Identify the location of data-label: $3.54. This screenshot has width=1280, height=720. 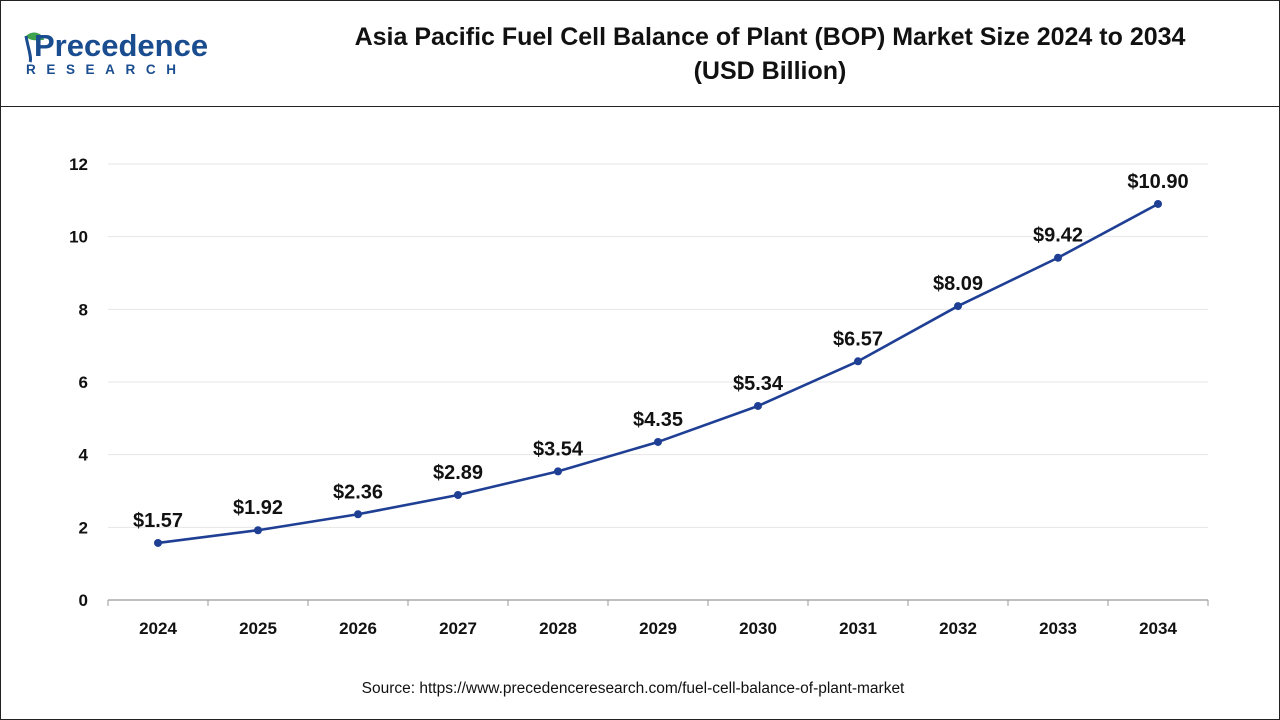
(558, 449).